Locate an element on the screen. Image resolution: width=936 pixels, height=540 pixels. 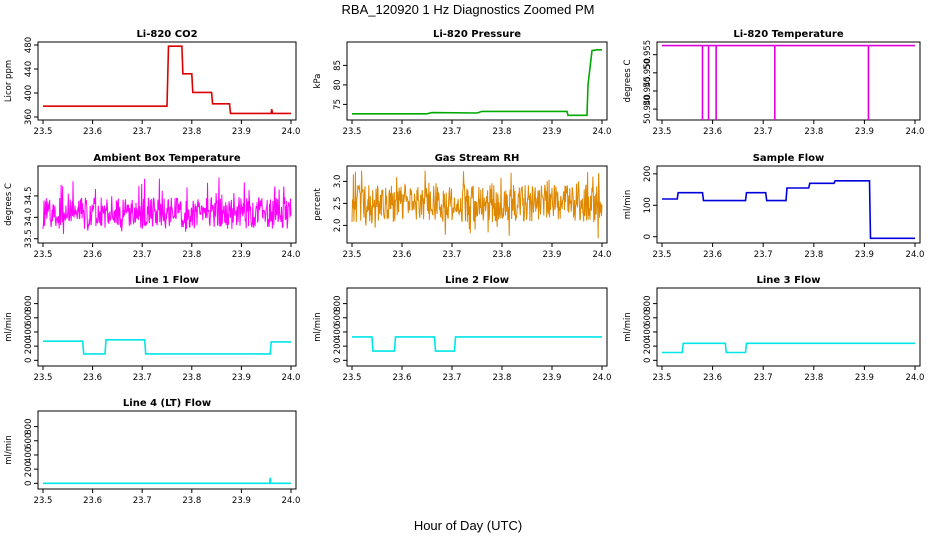
y-axis-label: percent is located at coordinates (318, 204).